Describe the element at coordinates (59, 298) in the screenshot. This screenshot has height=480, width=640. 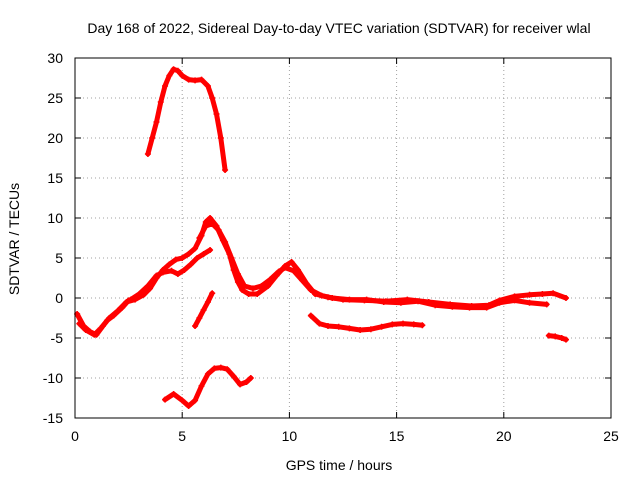
I see `y-tick-label: 0` at that location.